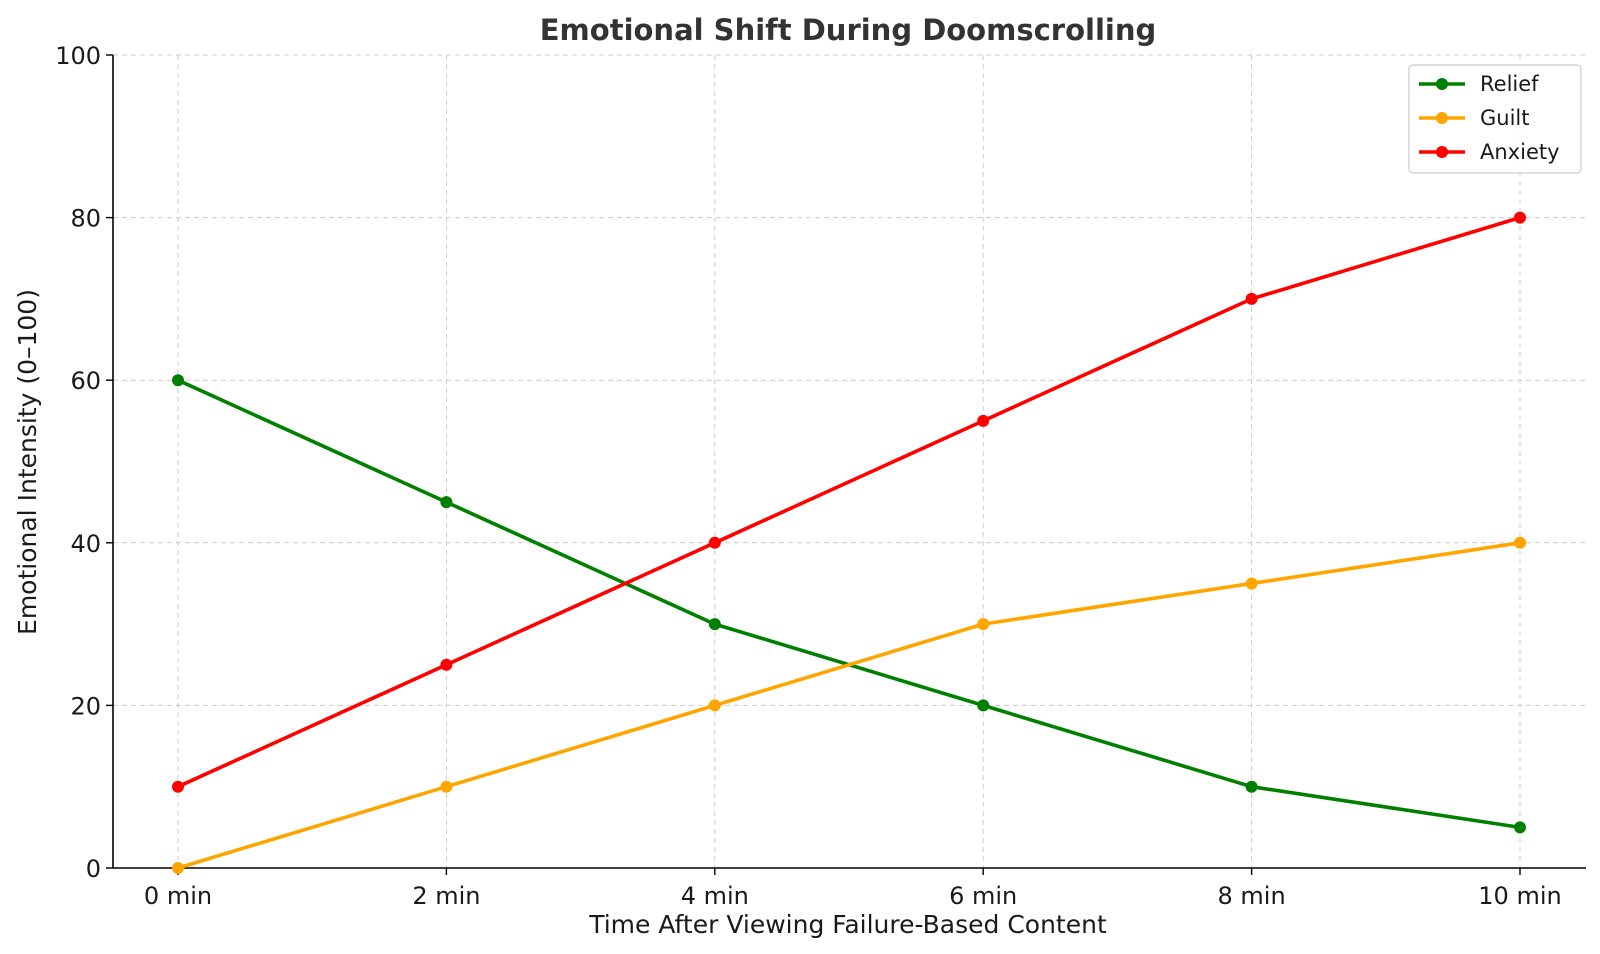 Image resolution: width=1600 pixels, height=954 pixels. I want to click on legend-label: Anxiety, so click(1520, 152).